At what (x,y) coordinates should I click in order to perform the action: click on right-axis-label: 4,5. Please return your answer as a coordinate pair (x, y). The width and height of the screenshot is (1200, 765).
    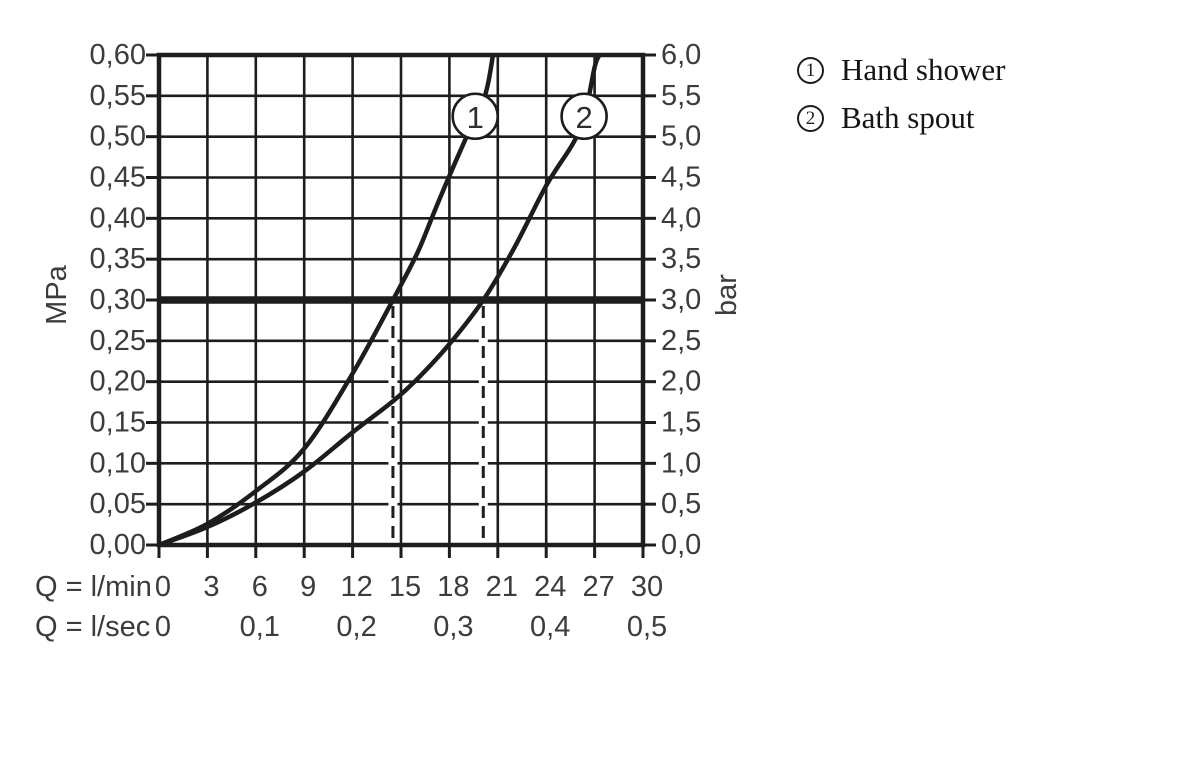
    Looking at the image, I should click on (681, 178).